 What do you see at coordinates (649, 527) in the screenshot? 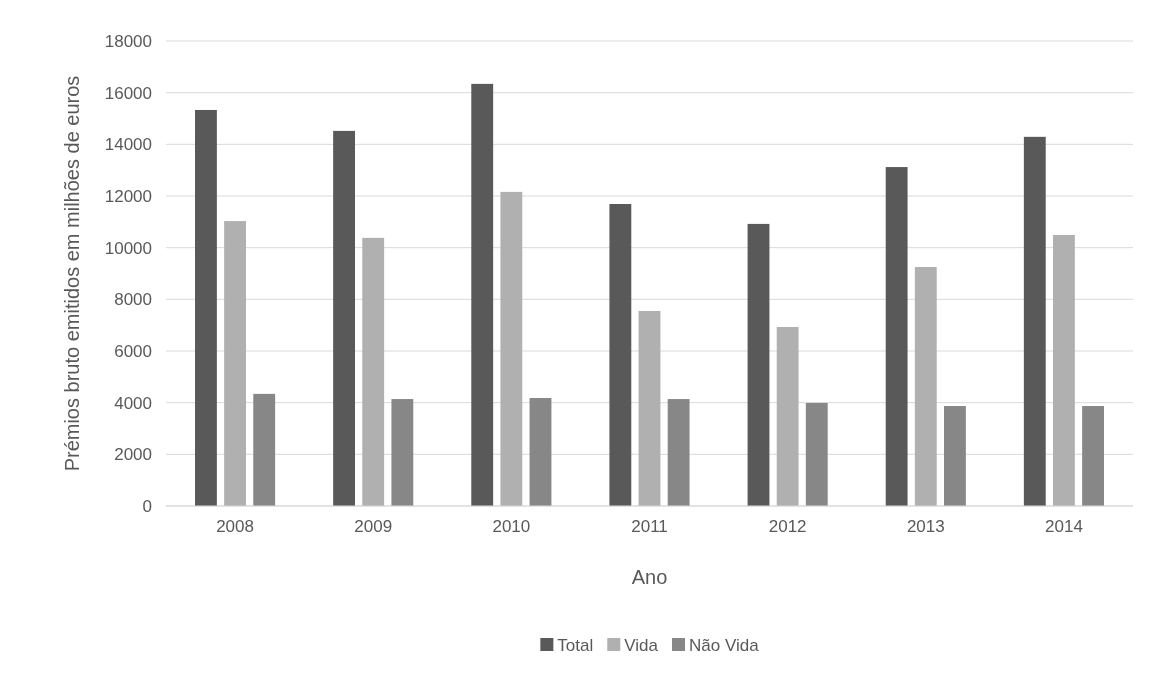
I see `x-tick-label: 2011` at bounding box center [649, 527].